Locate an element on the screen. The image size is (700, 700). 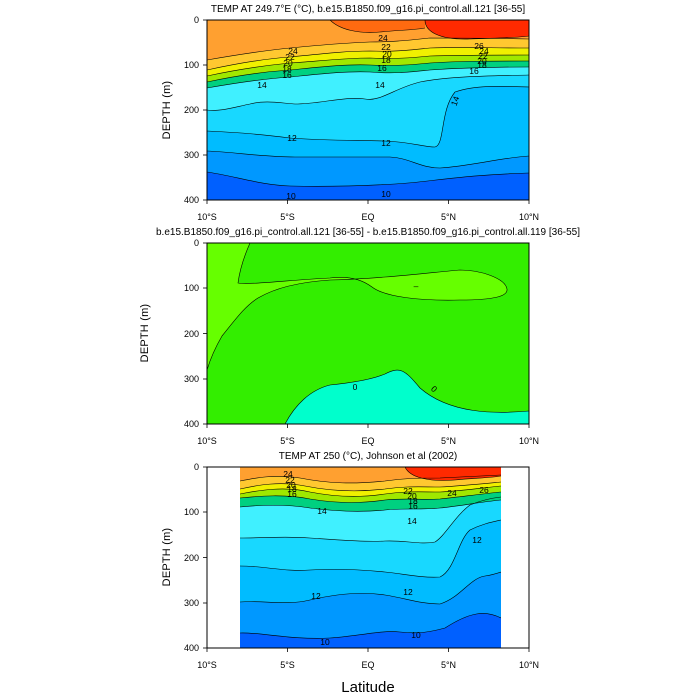
panel-3-x-ticklabels: 10°S 5°S EQ 5°N 10°N is located at coordinates (368, 665).